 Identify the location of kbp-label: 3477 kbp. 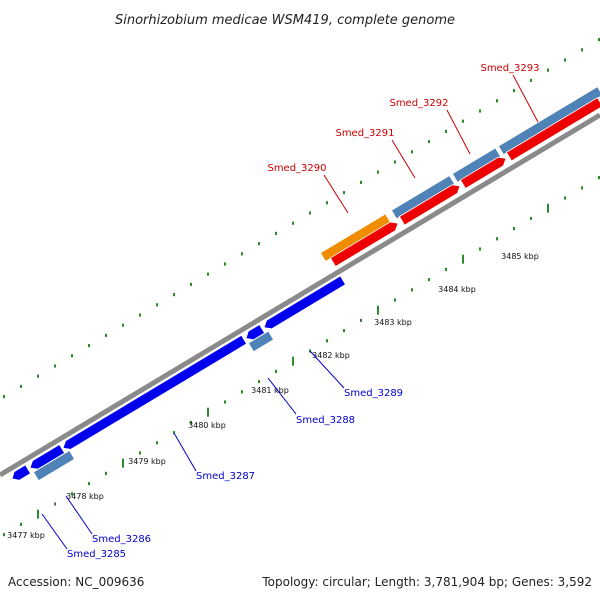
(26, 535).